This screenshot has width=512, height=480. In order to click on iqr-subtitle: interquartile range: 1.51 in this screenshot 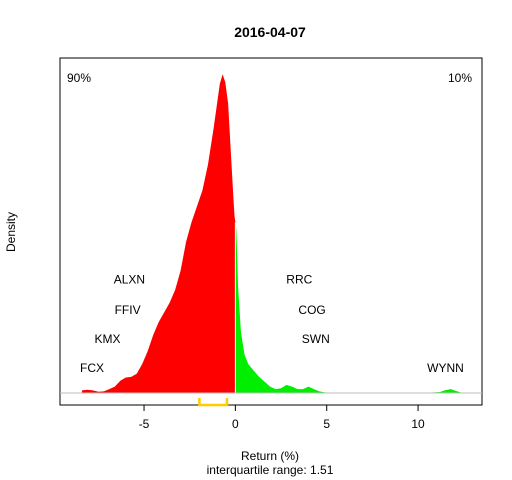, I will do `click(270, 470)`.